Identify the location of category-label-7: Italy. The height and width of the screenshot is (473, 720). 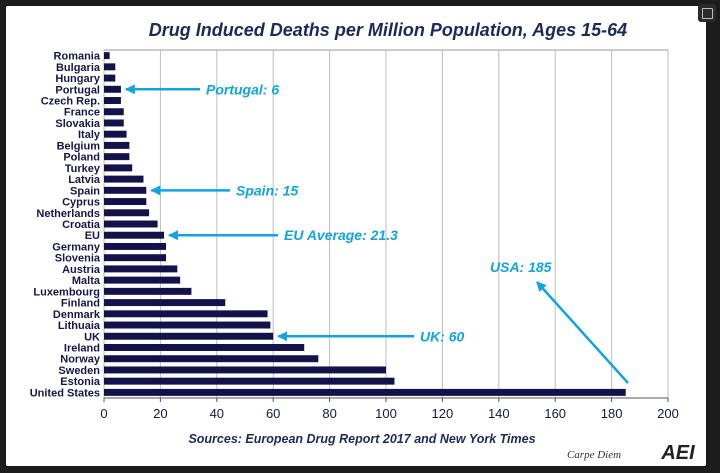
(89, 135).